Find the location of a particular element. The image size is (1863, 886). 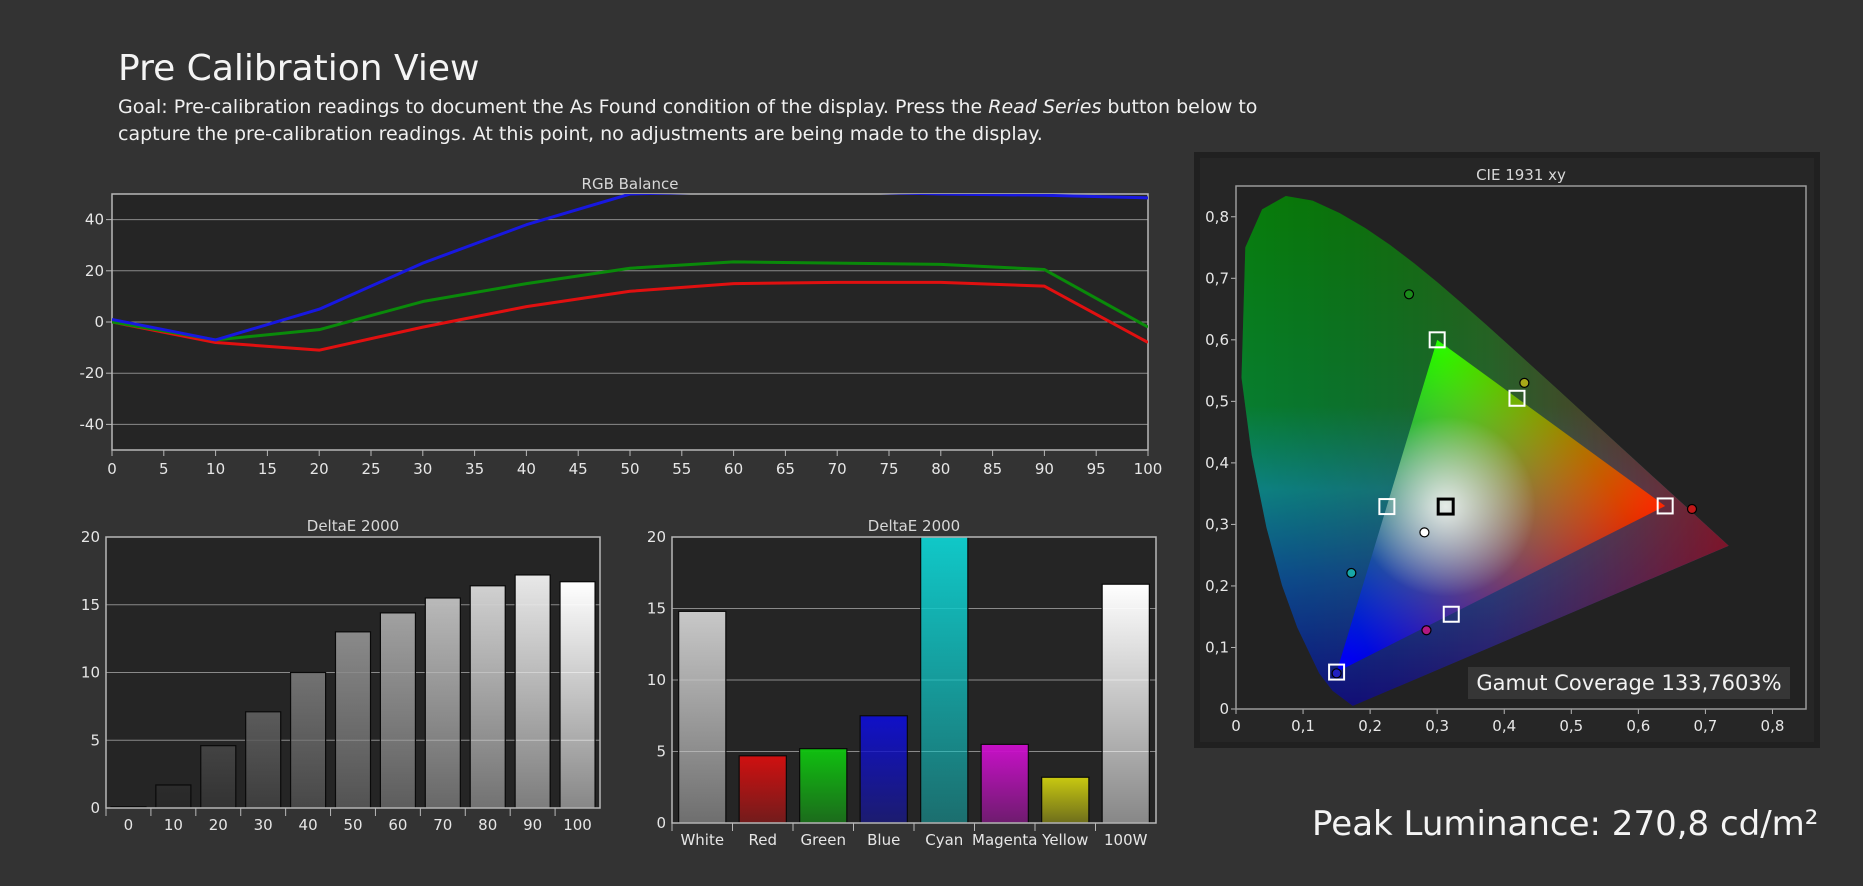

gamut-coverage-label: Gamut Coverage 133,7603% is located at coordinates (1628, 683).